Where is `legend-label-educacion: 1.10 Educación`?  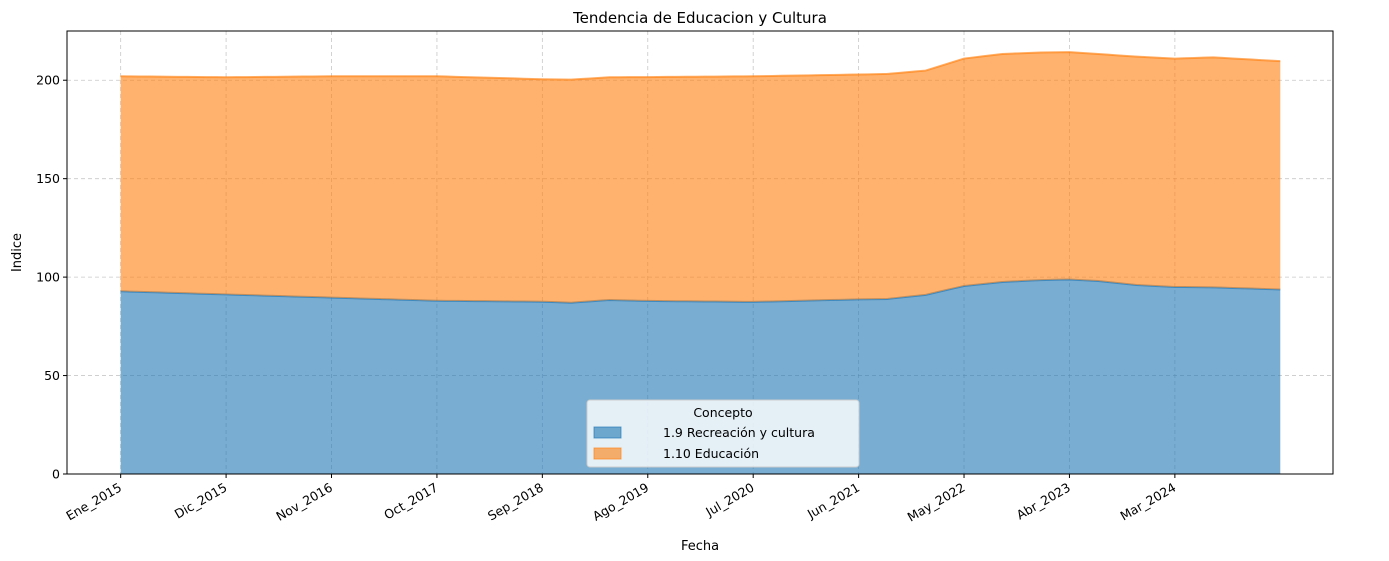
legend-label-educacion: 1.10 Educación is located at coordinates (711, 453).